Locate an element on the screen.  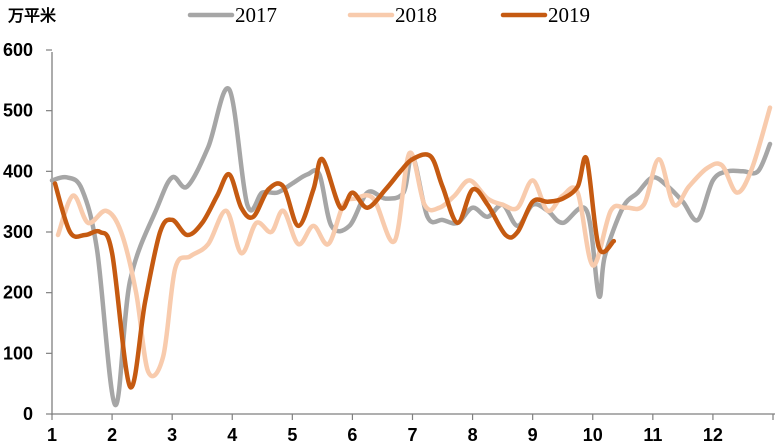
unit-label: 万平米 is located at coordinates (32, 15).